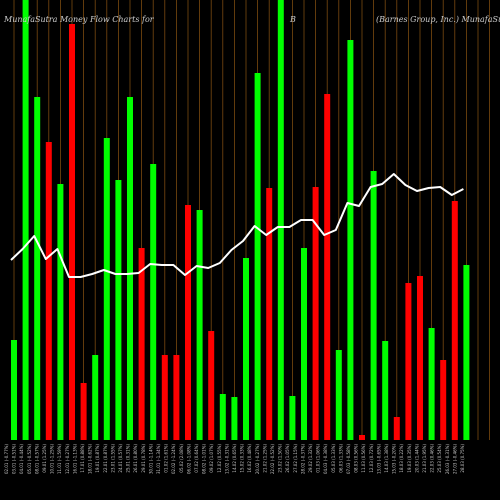 This screenshot has height=500, width=500. I want to click on x-tick-label: 05.02 (2.08%), so click(181, 458).